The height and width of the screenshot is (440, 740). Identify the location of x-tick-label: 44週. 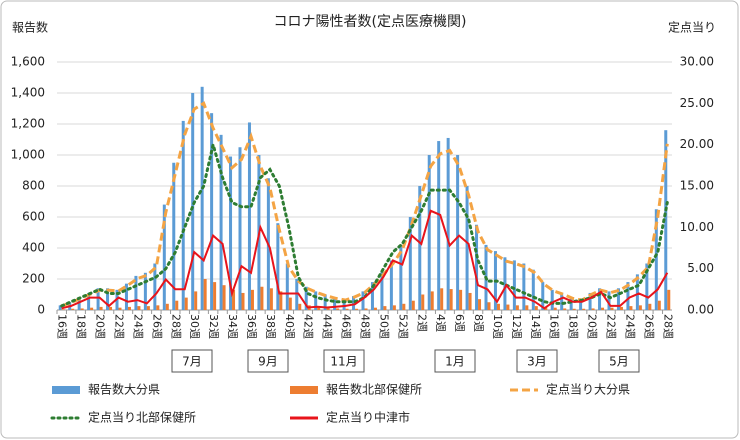
(327, 326).